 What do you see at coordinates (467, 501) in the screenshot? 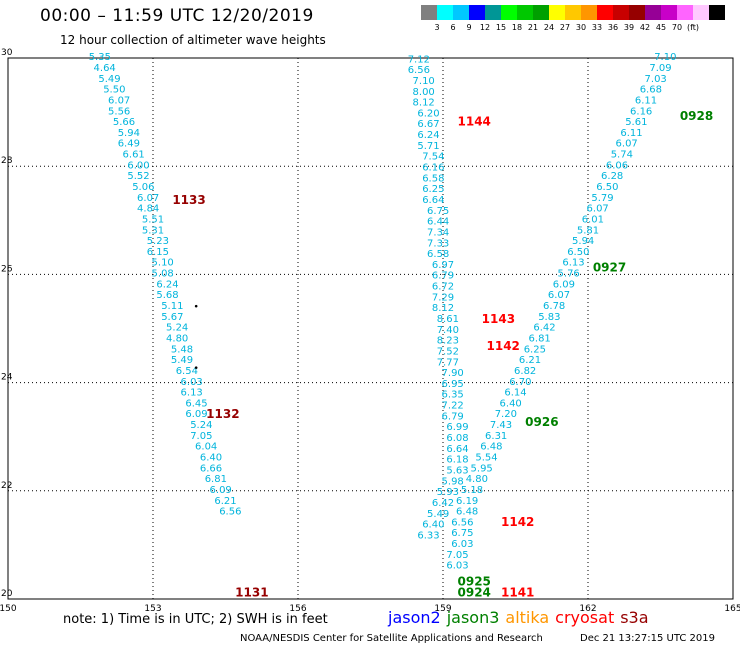
I see `wave-height-value: 6.19` at bounding box center [467, 501].